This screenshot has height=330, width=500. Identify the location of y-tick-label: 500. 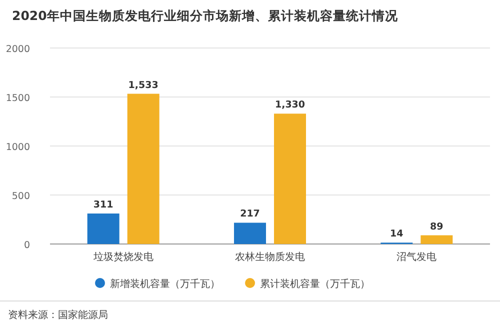
(21, 196).